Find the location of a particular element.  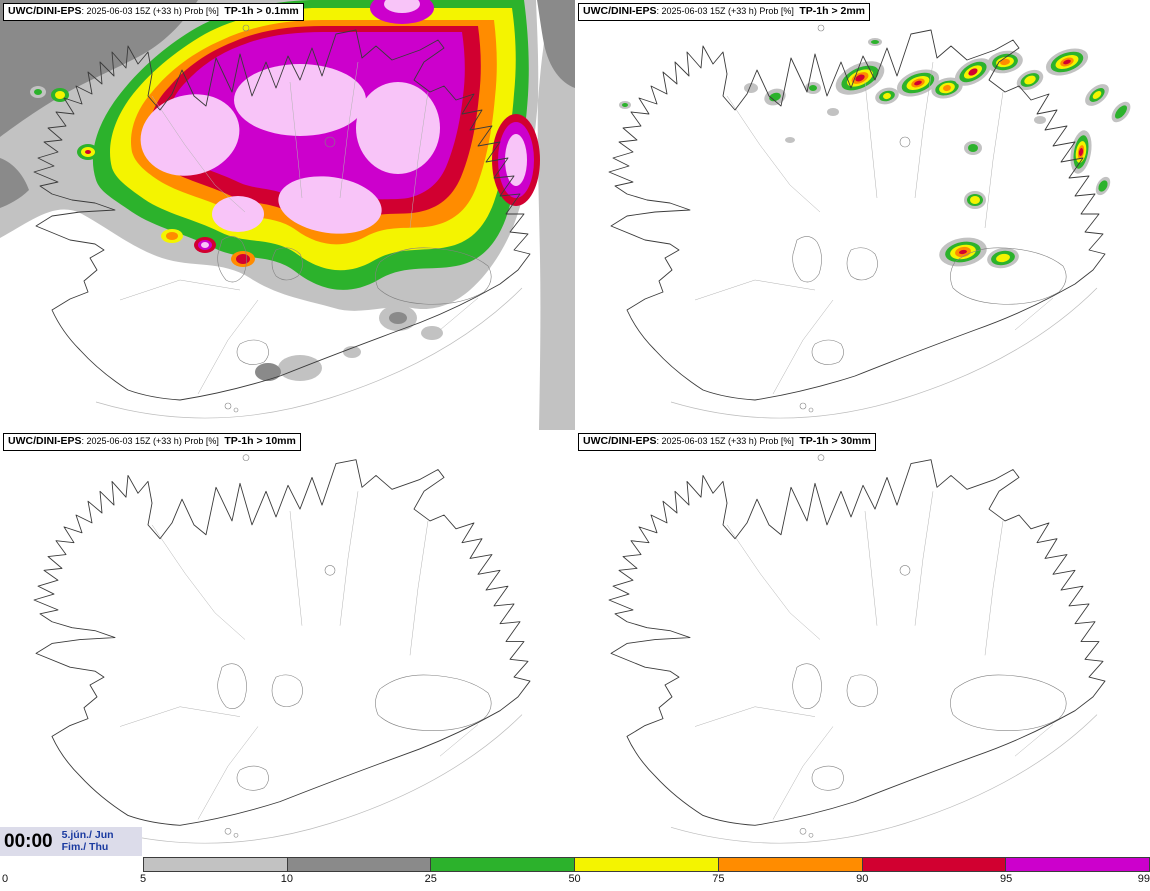

valid-weekday: Fim./ Thu is located at coordinates (85, 846).